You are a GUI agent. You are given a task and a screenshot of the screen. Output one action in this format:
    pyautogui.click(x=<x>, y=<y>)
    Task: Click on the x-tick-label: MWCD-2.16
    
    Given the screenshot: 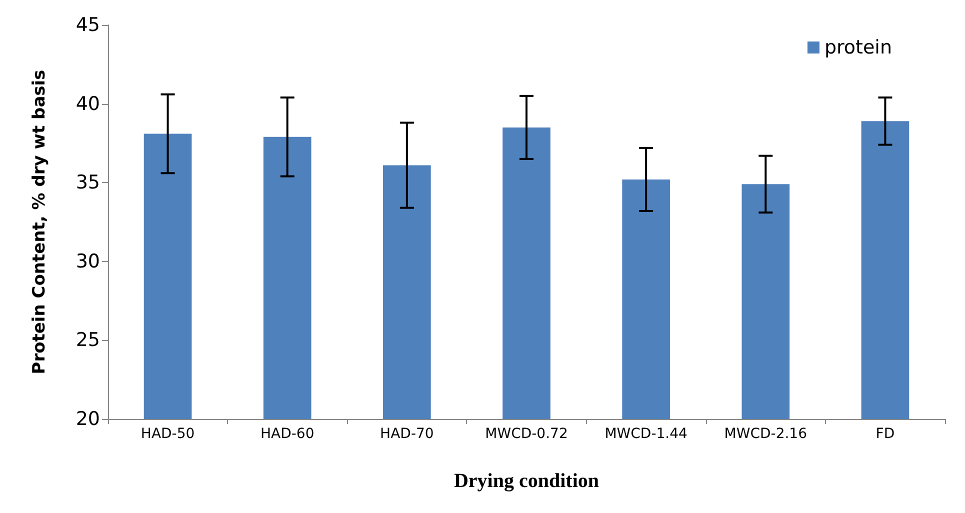 What is the action you would take?
    pyautogui.click(x=766, y=434)
    